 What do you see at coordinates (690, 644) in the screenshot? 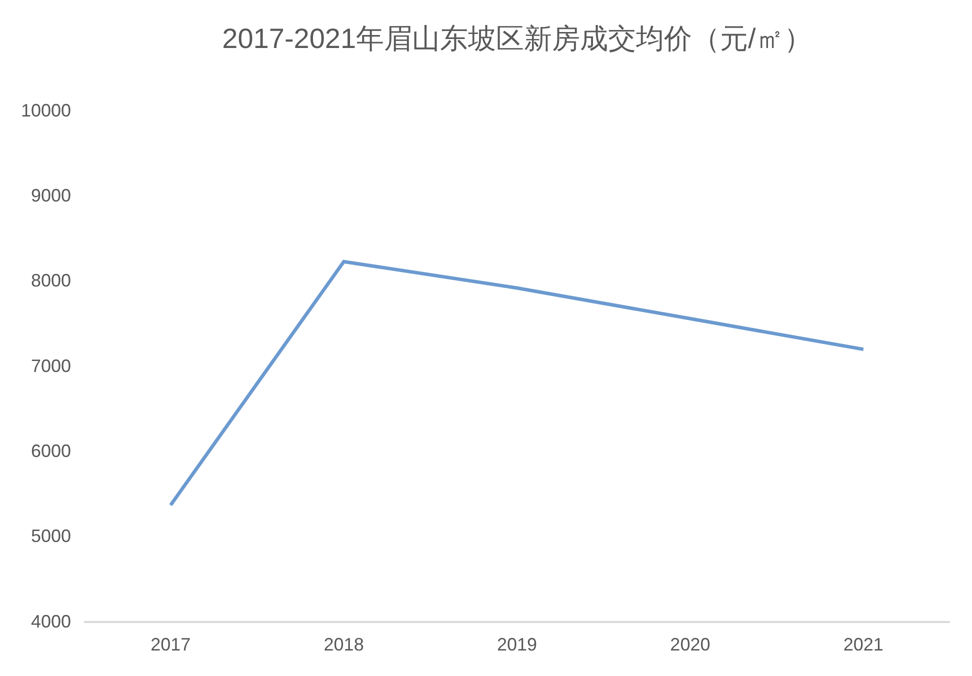
I see `x-tick-label: 2020` at bounding box center [690, 644].